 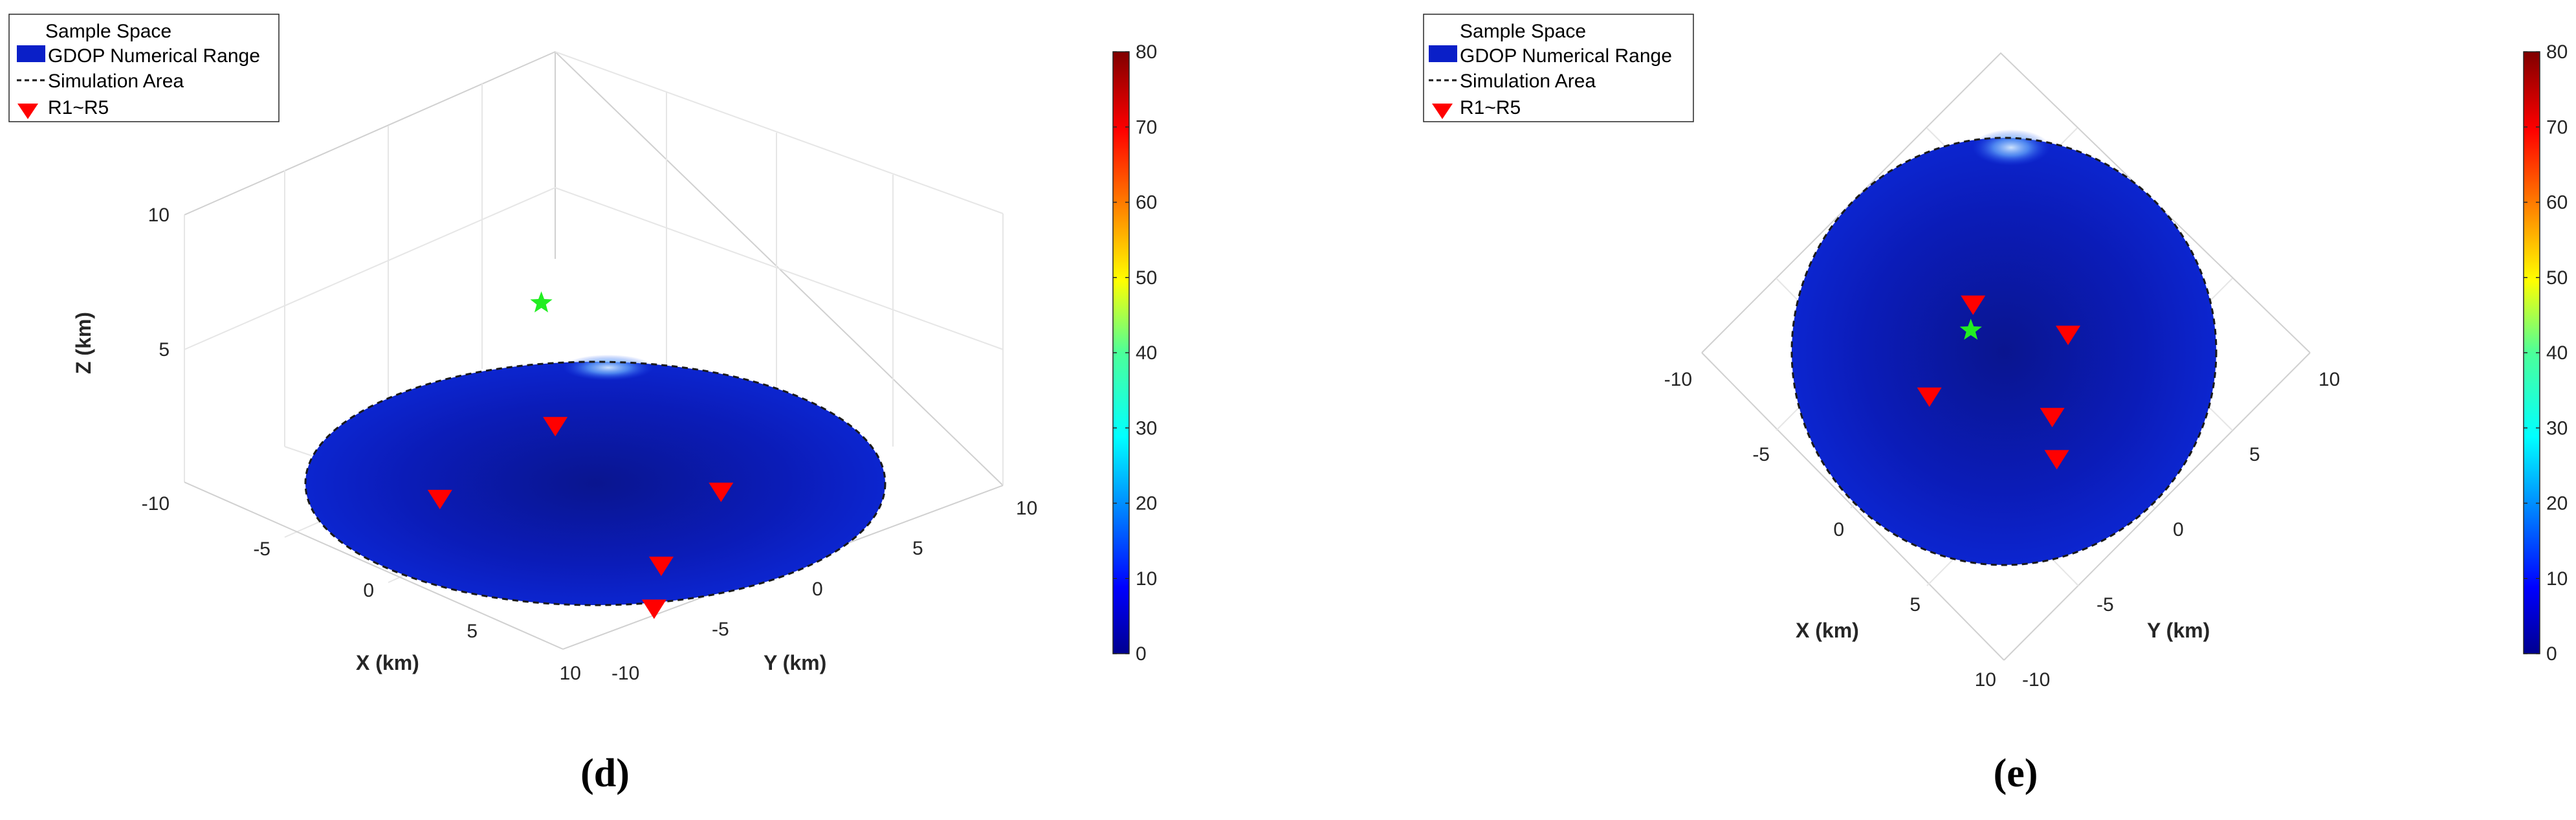 I want to click on panel-e-markers, so click(x=1999, y=382).